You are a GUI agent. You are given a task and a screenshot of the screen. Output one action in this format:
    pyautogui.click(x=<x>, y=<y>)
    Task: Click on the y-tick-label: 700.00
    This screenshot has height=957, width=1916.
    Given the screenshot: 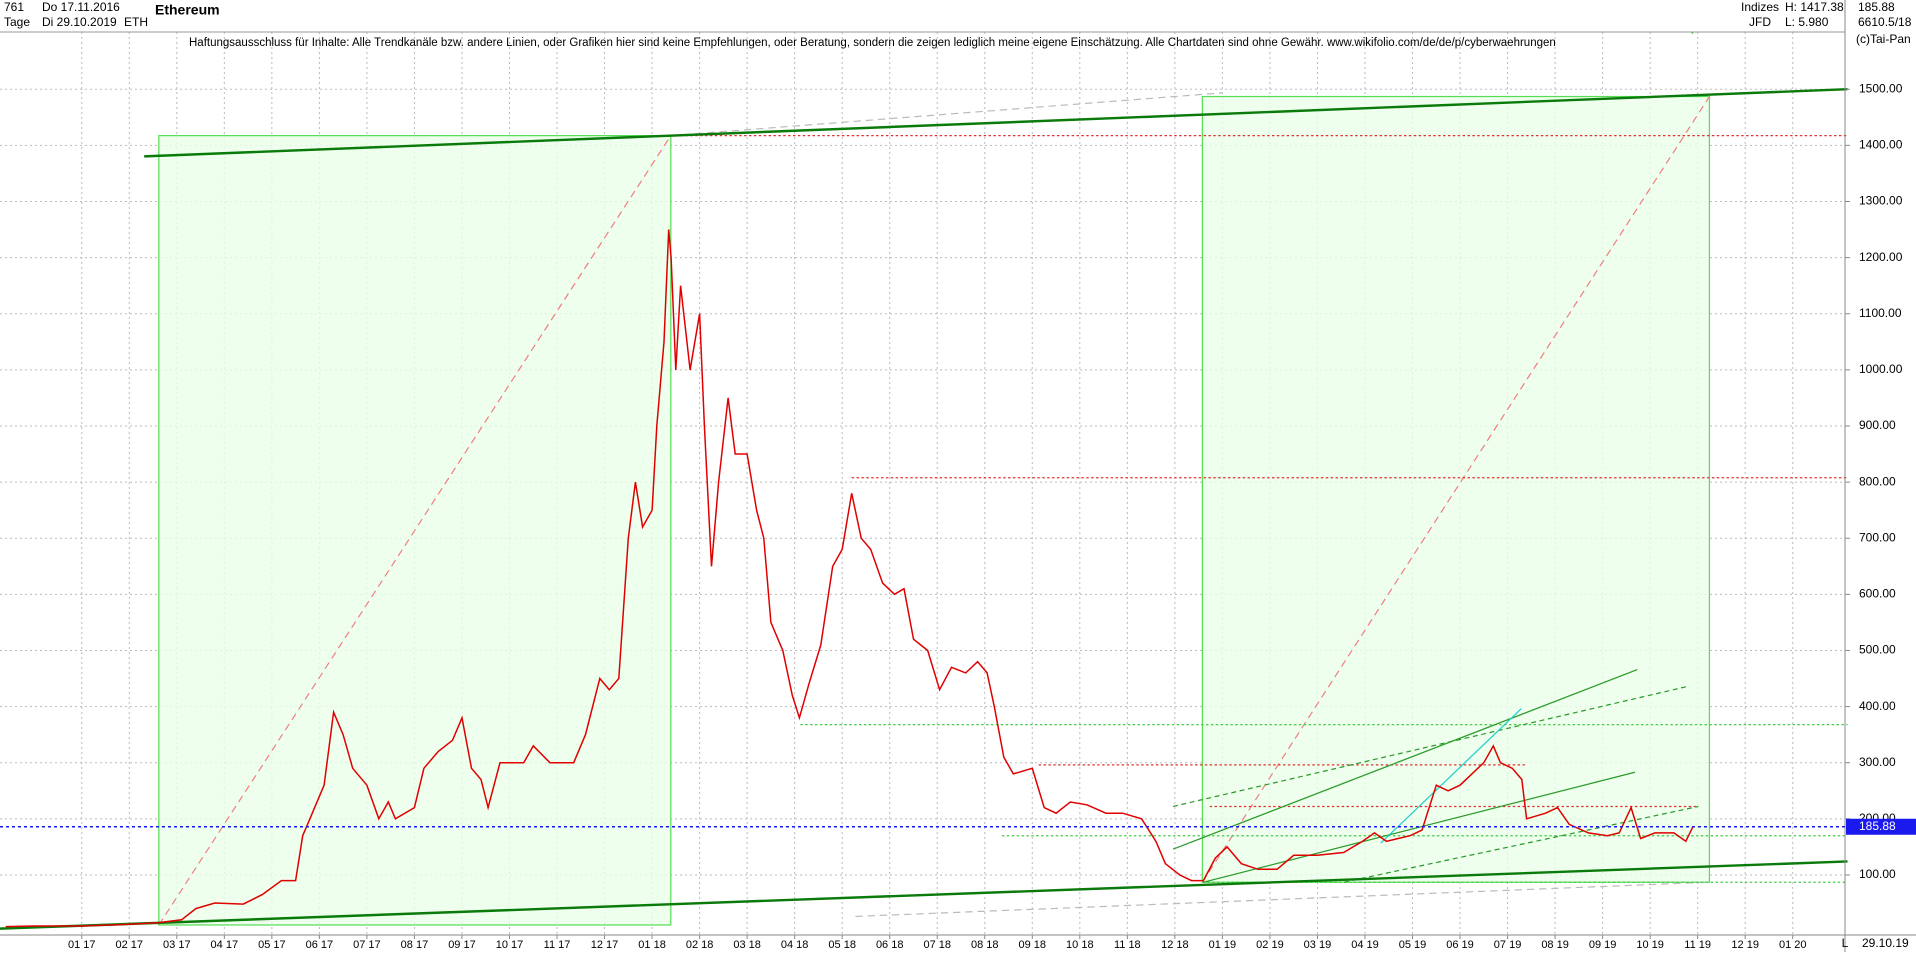 What is the action you would take?
    pyautogui.click(x=1877, y=537)
    